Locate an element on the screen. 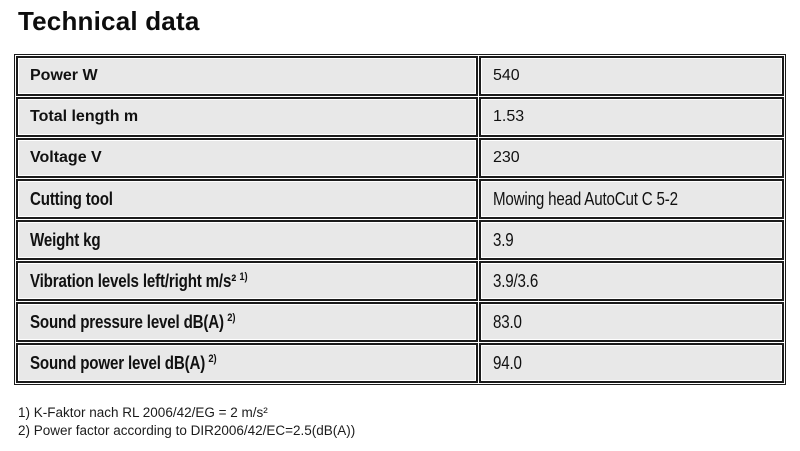 The width and height of the screenshot is (800, 451). table-row-power: Power W 540 is located at coordinates (400, 76).